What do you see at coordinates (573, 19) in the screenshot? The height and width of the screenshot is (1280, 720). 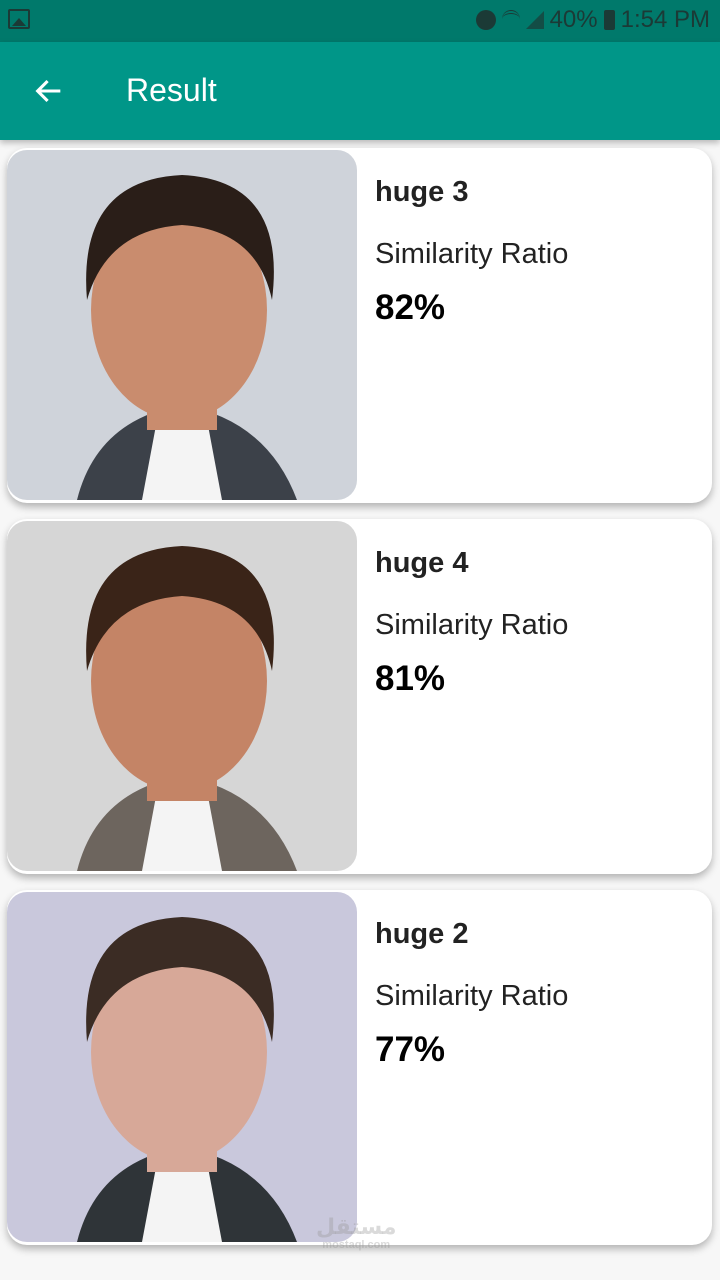 I see `battery-percent: 40%` at bounding box center [573, 19].